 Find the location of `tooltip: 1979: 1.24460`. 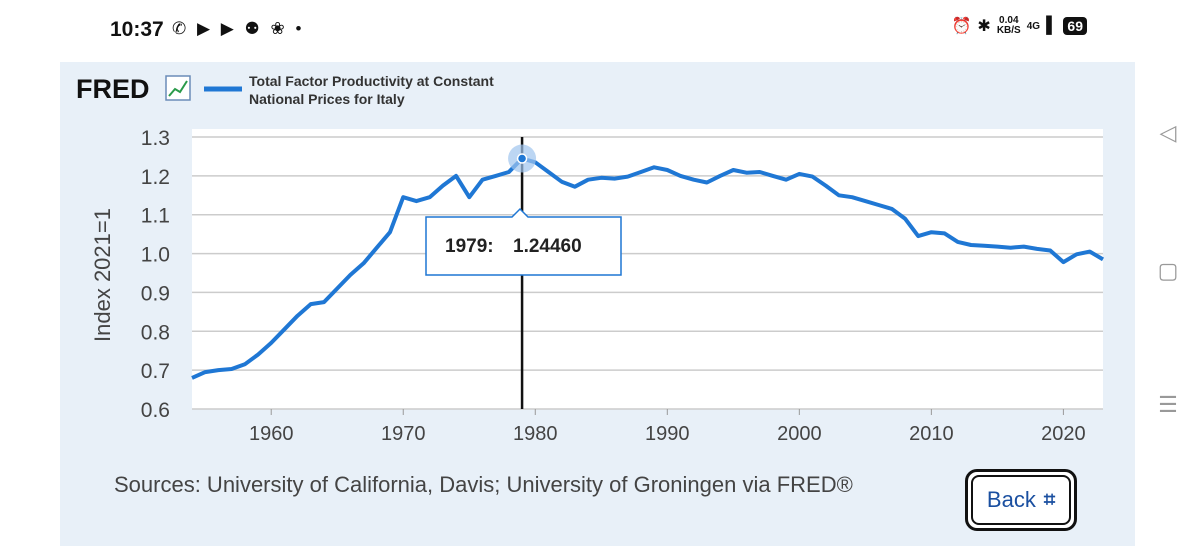

tooltip: 1979: 1.24460 is located at coordinates (523, 241).